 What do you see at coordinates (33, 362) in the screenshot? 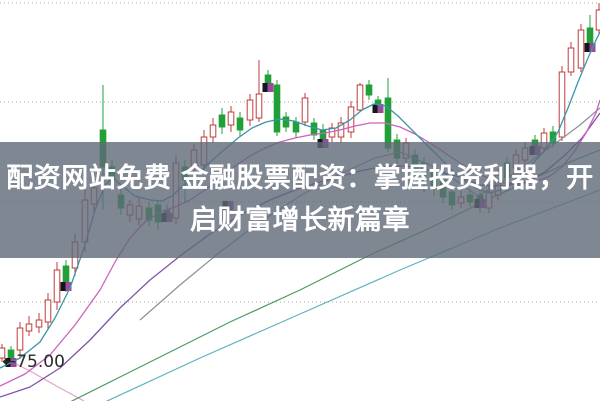
I see `price-axis-label: ←75.00` at bounding box center [33, 362].